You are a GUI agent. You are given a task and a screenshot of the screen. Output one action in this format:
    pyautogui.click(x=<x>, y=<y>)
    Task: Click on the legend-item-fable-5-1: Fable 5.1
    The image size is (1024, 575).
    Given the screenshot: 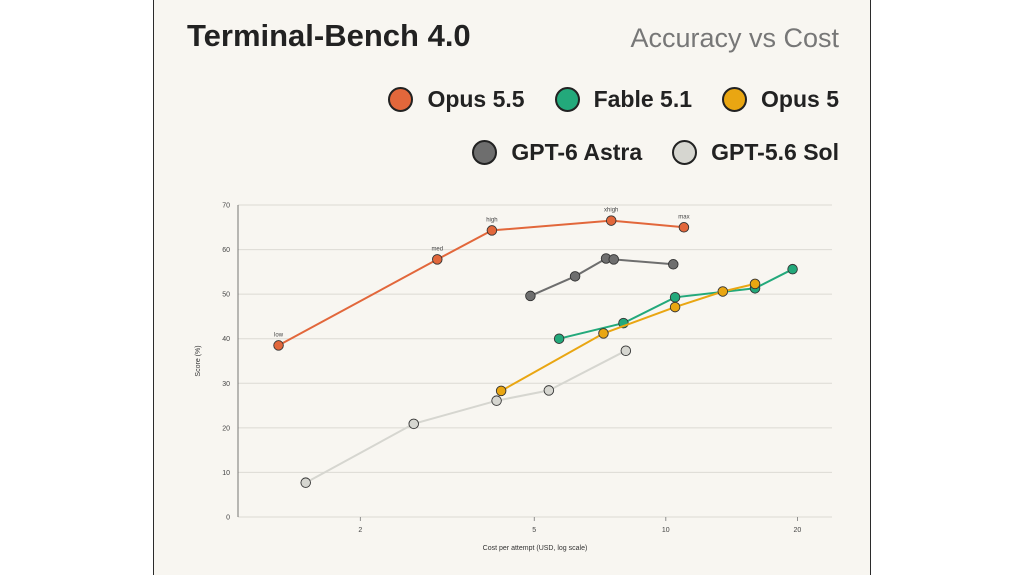 What is the action you would take?
    pyautogui.click(x=623, y=99)
    